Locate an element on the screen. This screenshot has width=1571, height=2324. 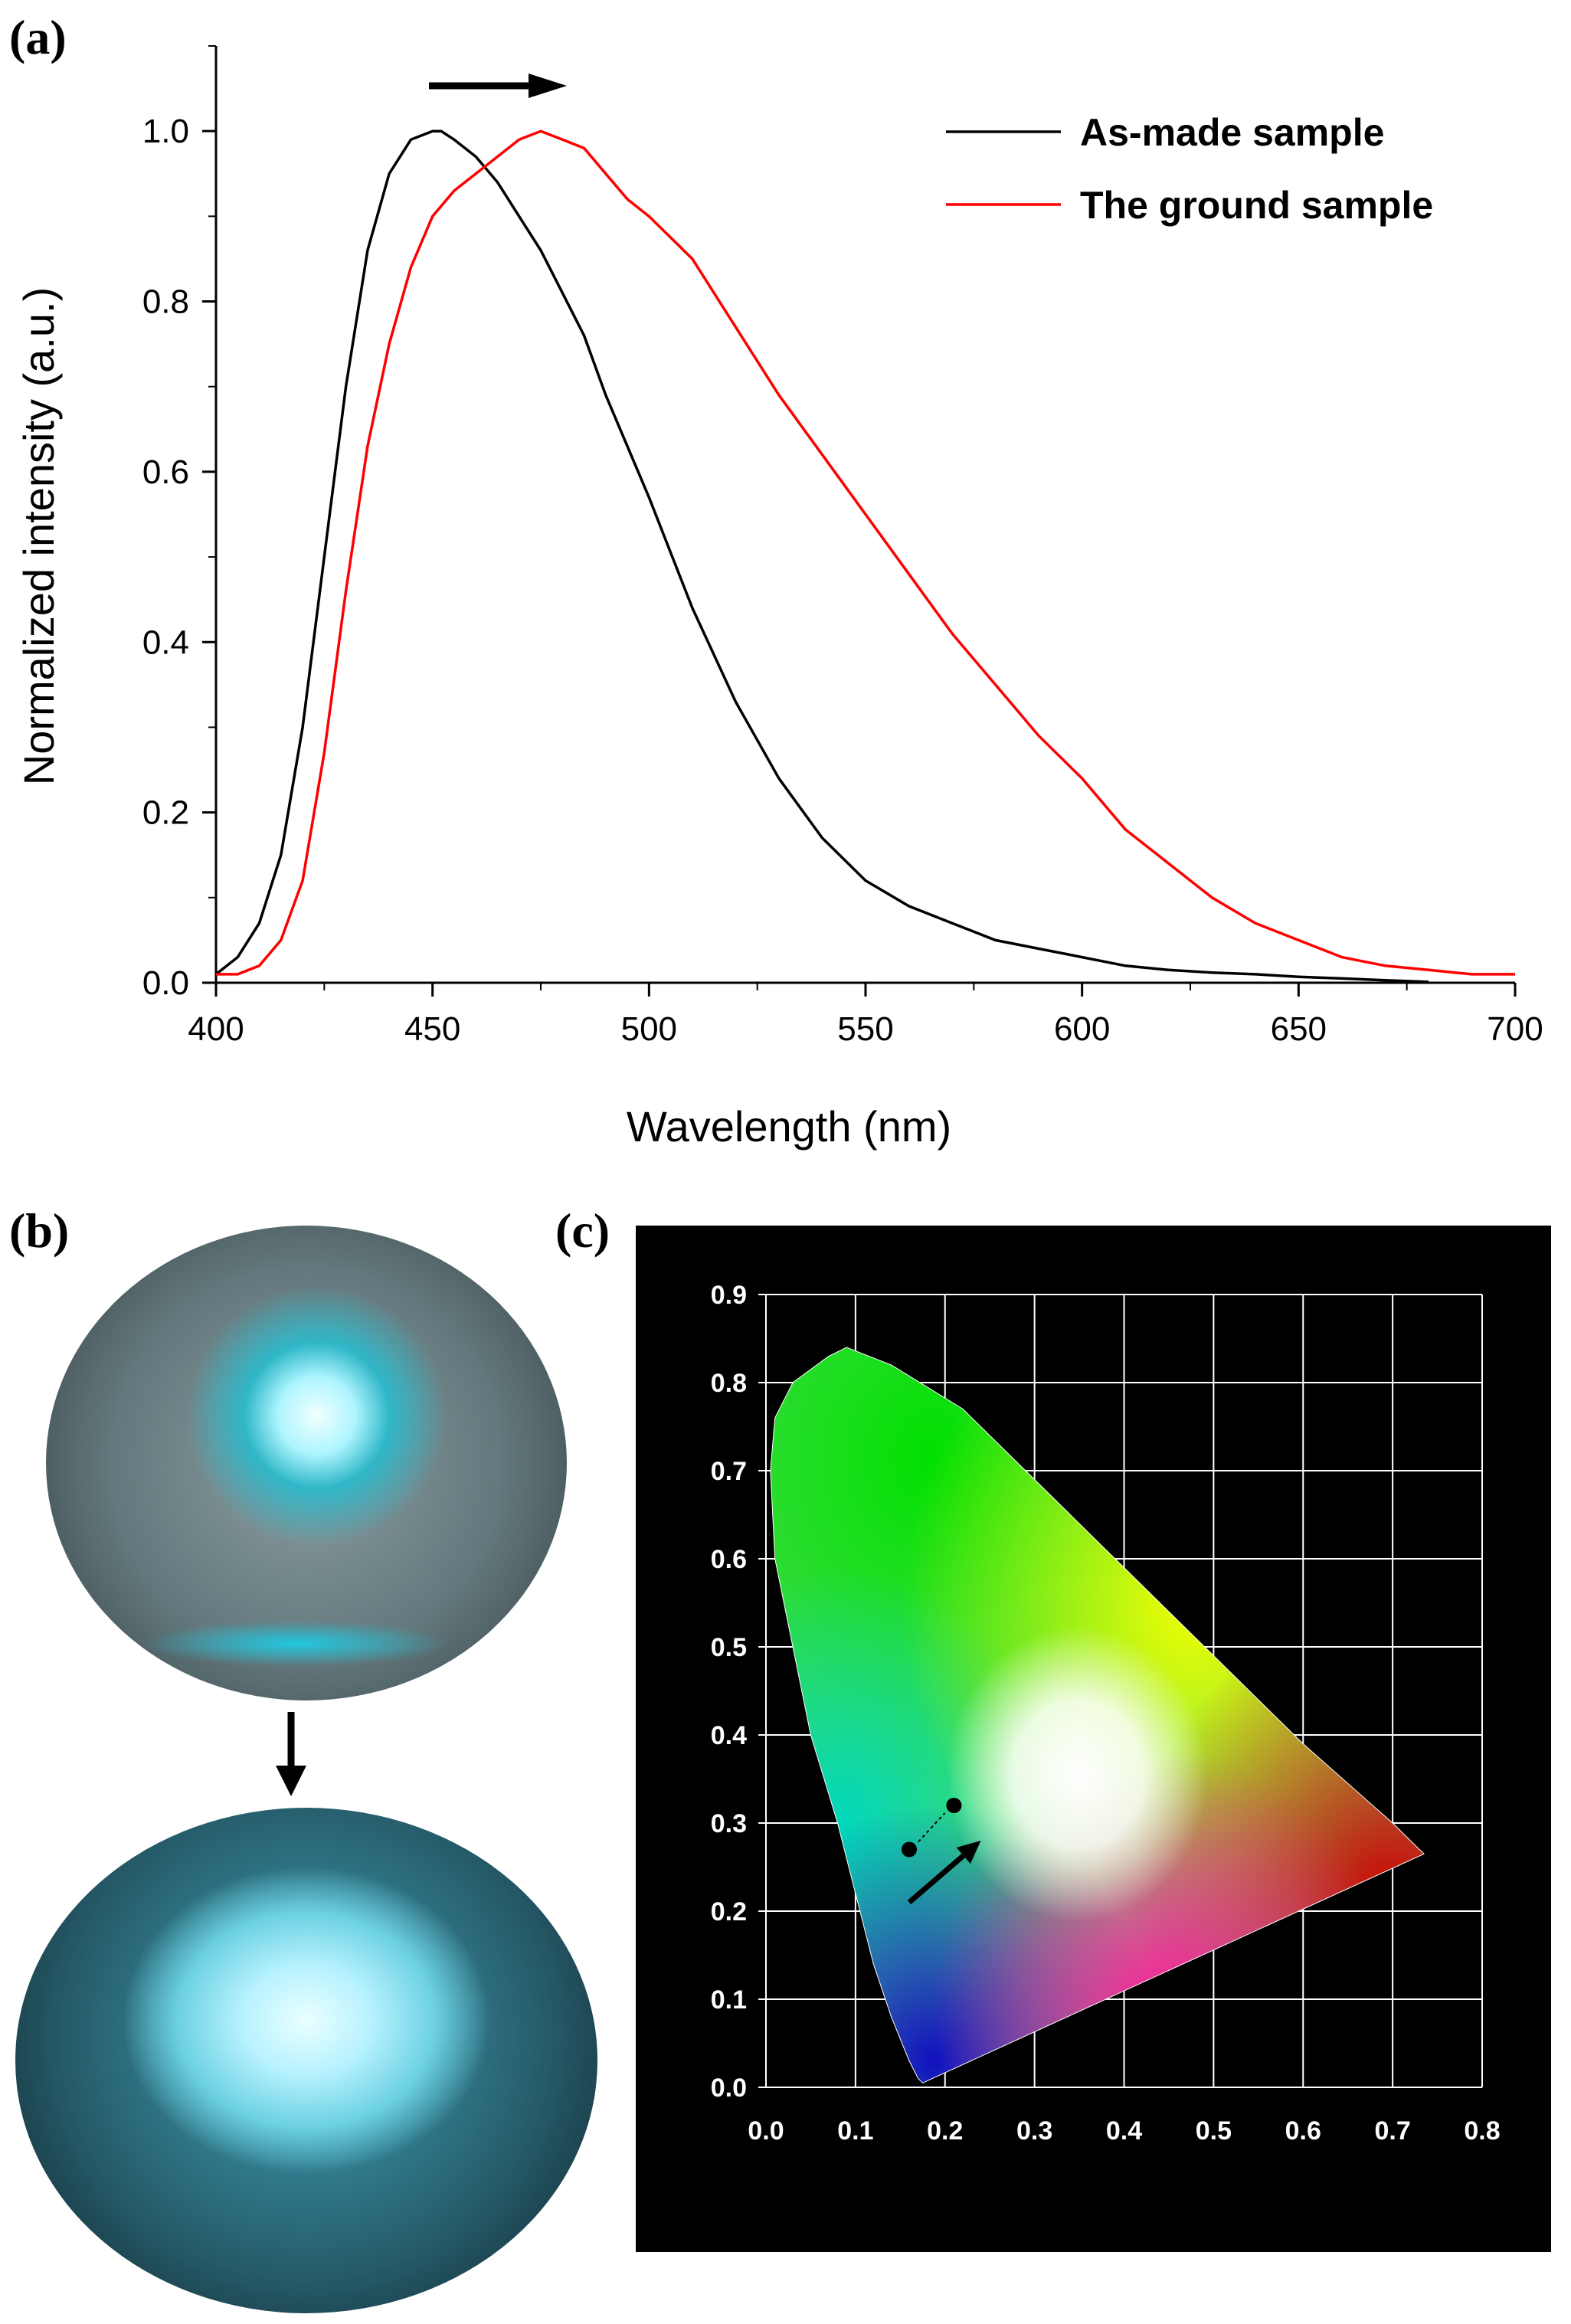
x-tick-label: 600 is located at coordinates (1082, 1029).